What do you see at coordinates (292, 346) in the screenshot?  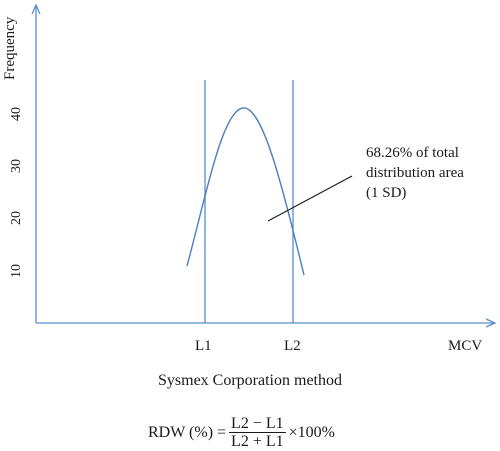 I see `l2-label: L2` at bounding box center [292, 346].